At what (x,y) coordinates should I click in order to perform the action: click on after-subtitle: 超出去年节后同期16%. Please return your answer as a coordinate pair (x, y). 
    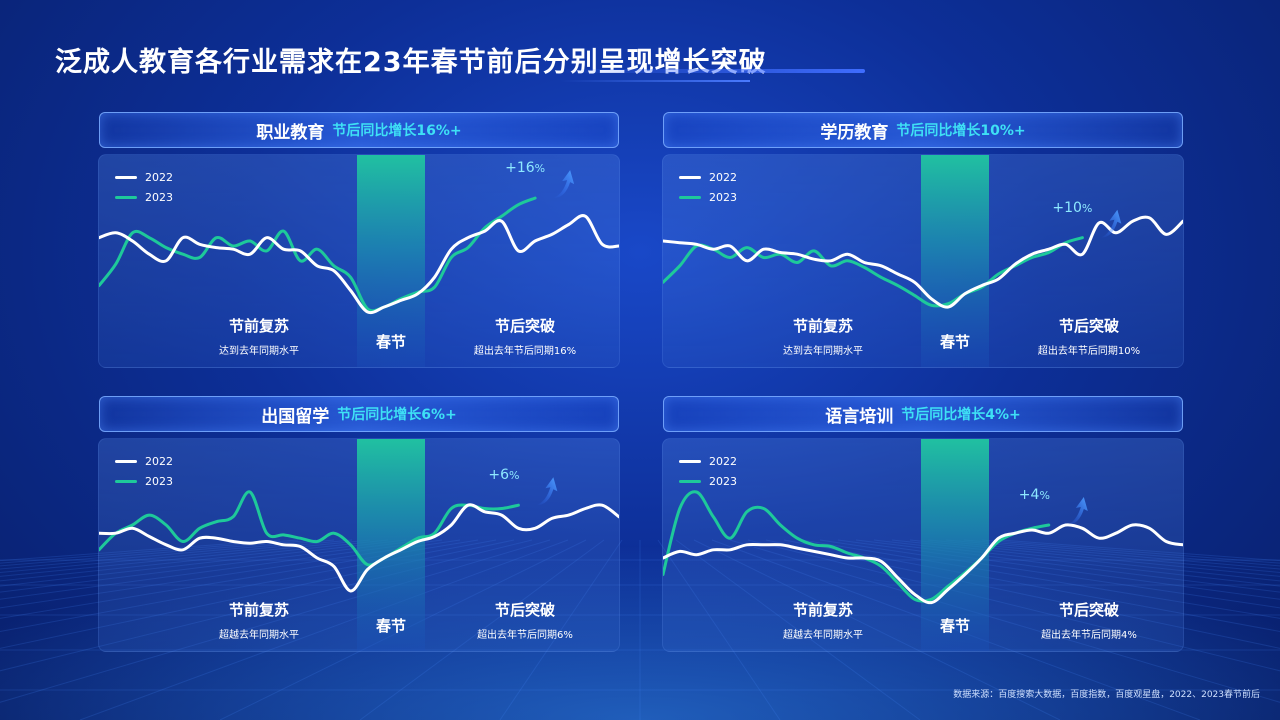
    Looking at the image, I should click on (525, 351).